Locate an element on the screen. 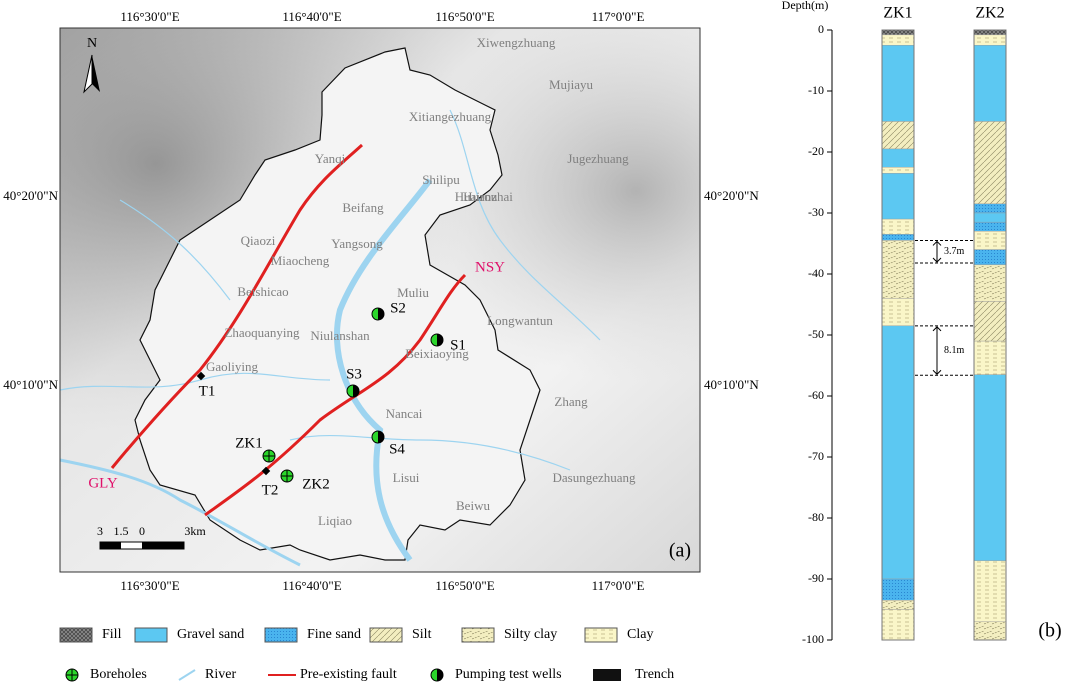 The image size is (1065, 690). legend-label: Trench is located at coordinates (654, 674).